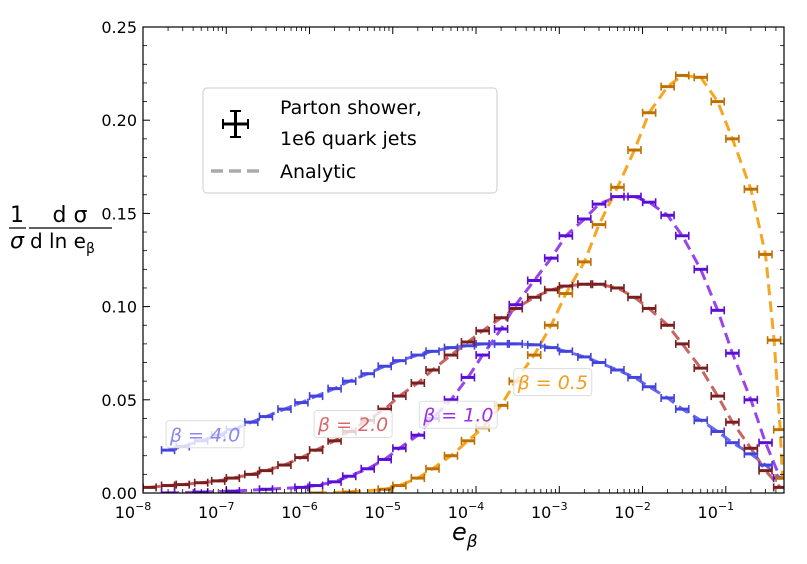  I want to click on x-tick-label: 10⁻⁴, so click(466, 511).